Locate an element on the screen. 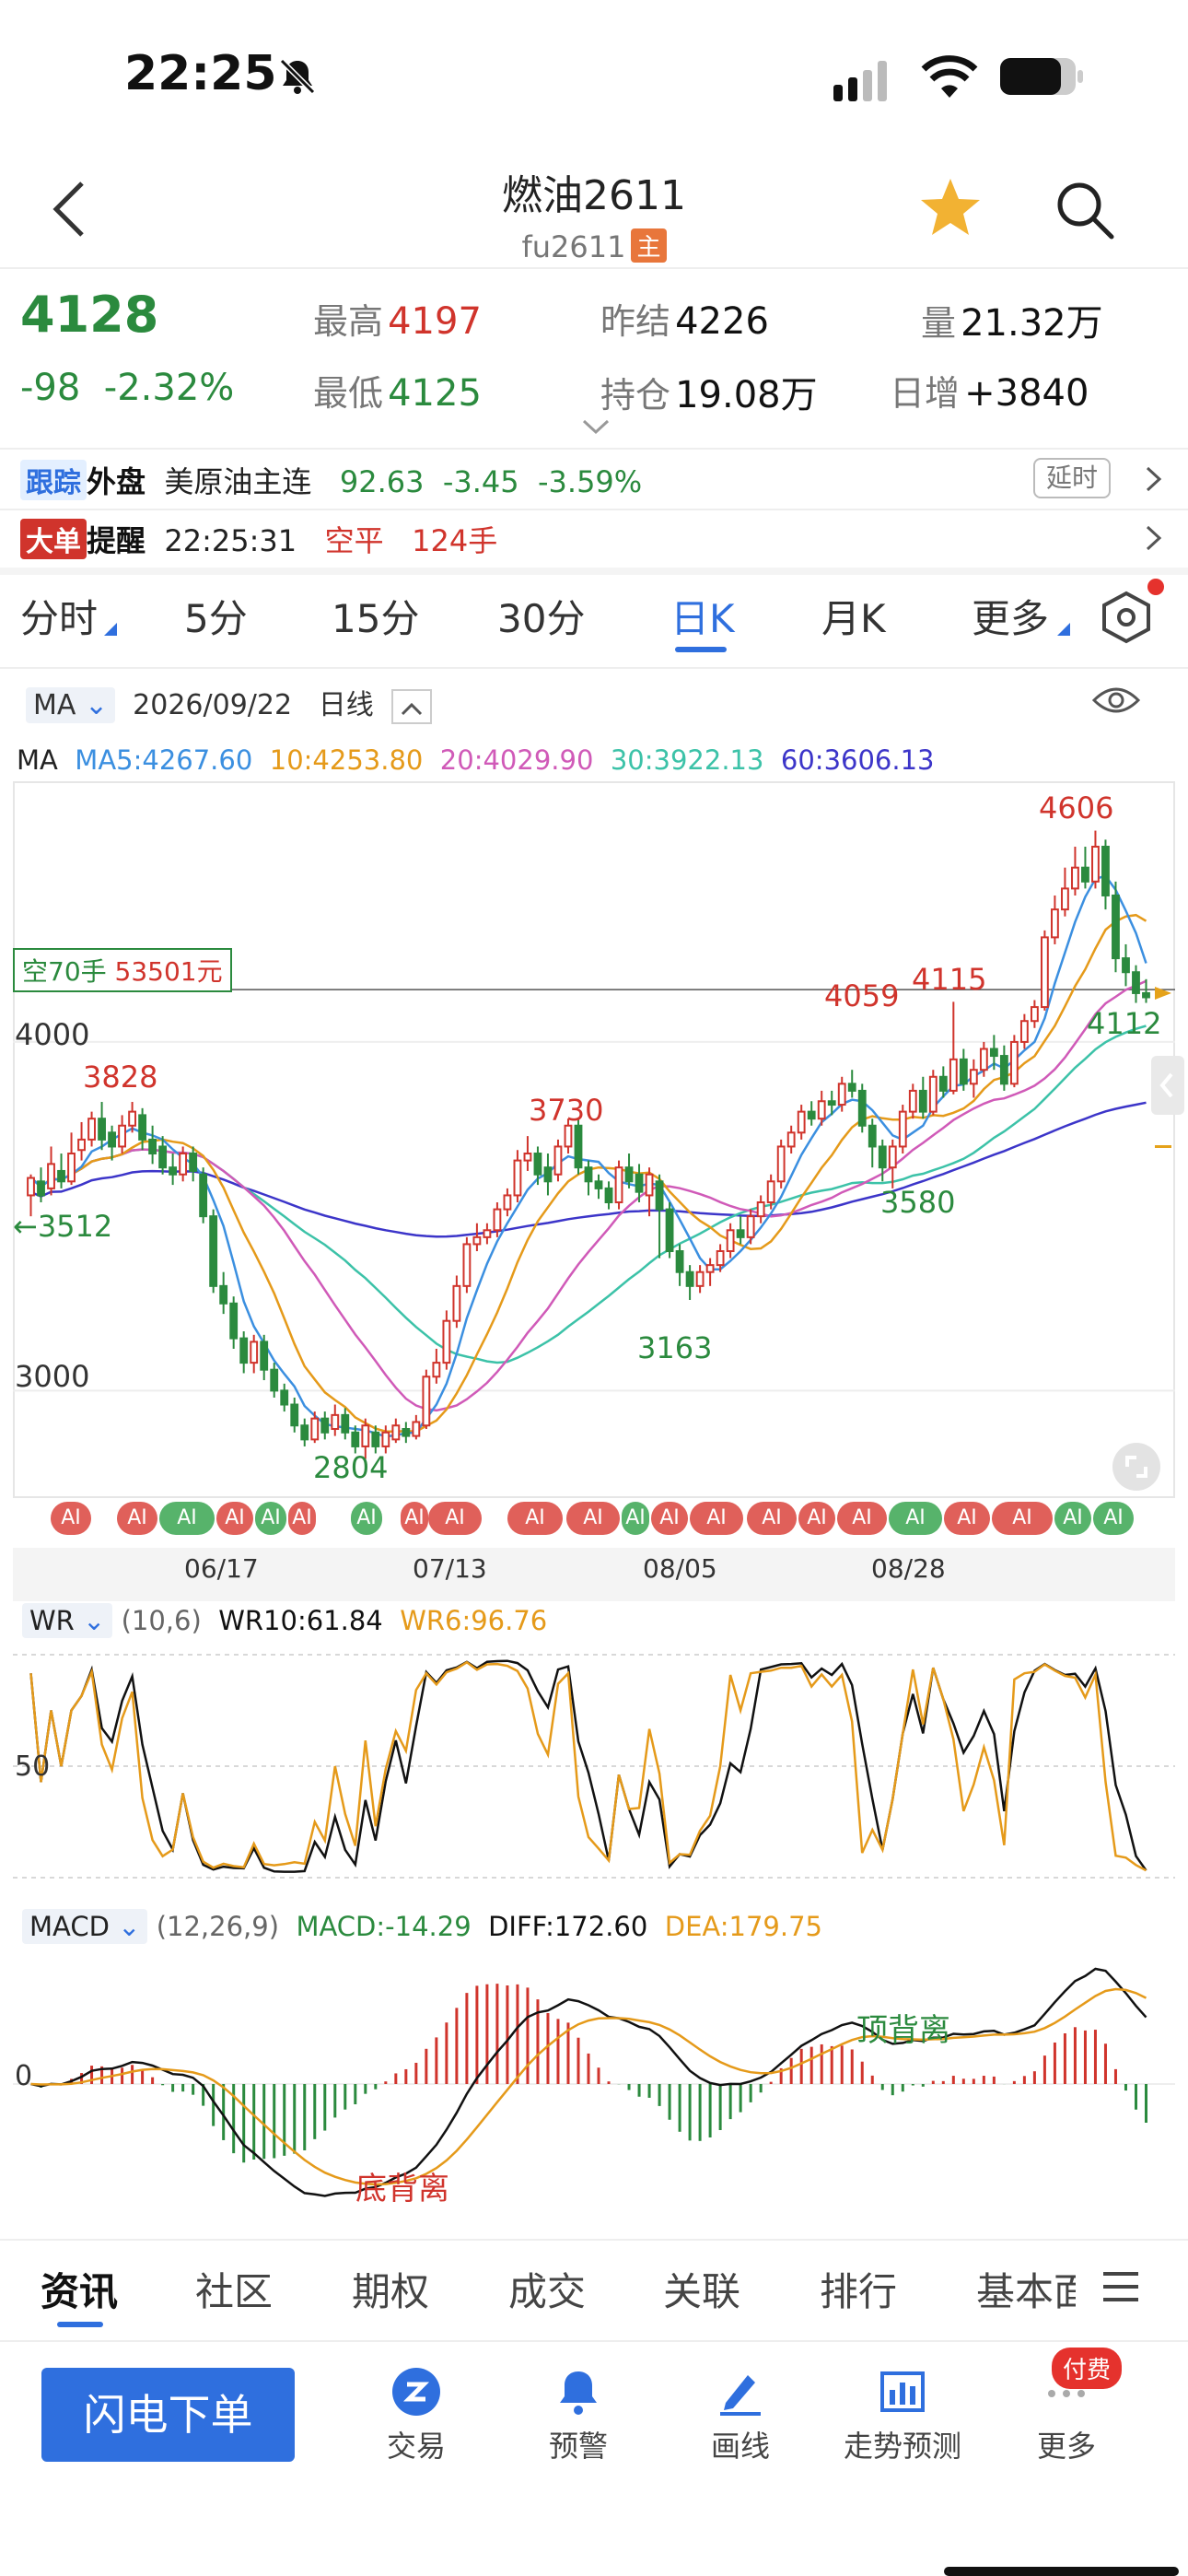  back-icon is located at coordinates (69, 209).